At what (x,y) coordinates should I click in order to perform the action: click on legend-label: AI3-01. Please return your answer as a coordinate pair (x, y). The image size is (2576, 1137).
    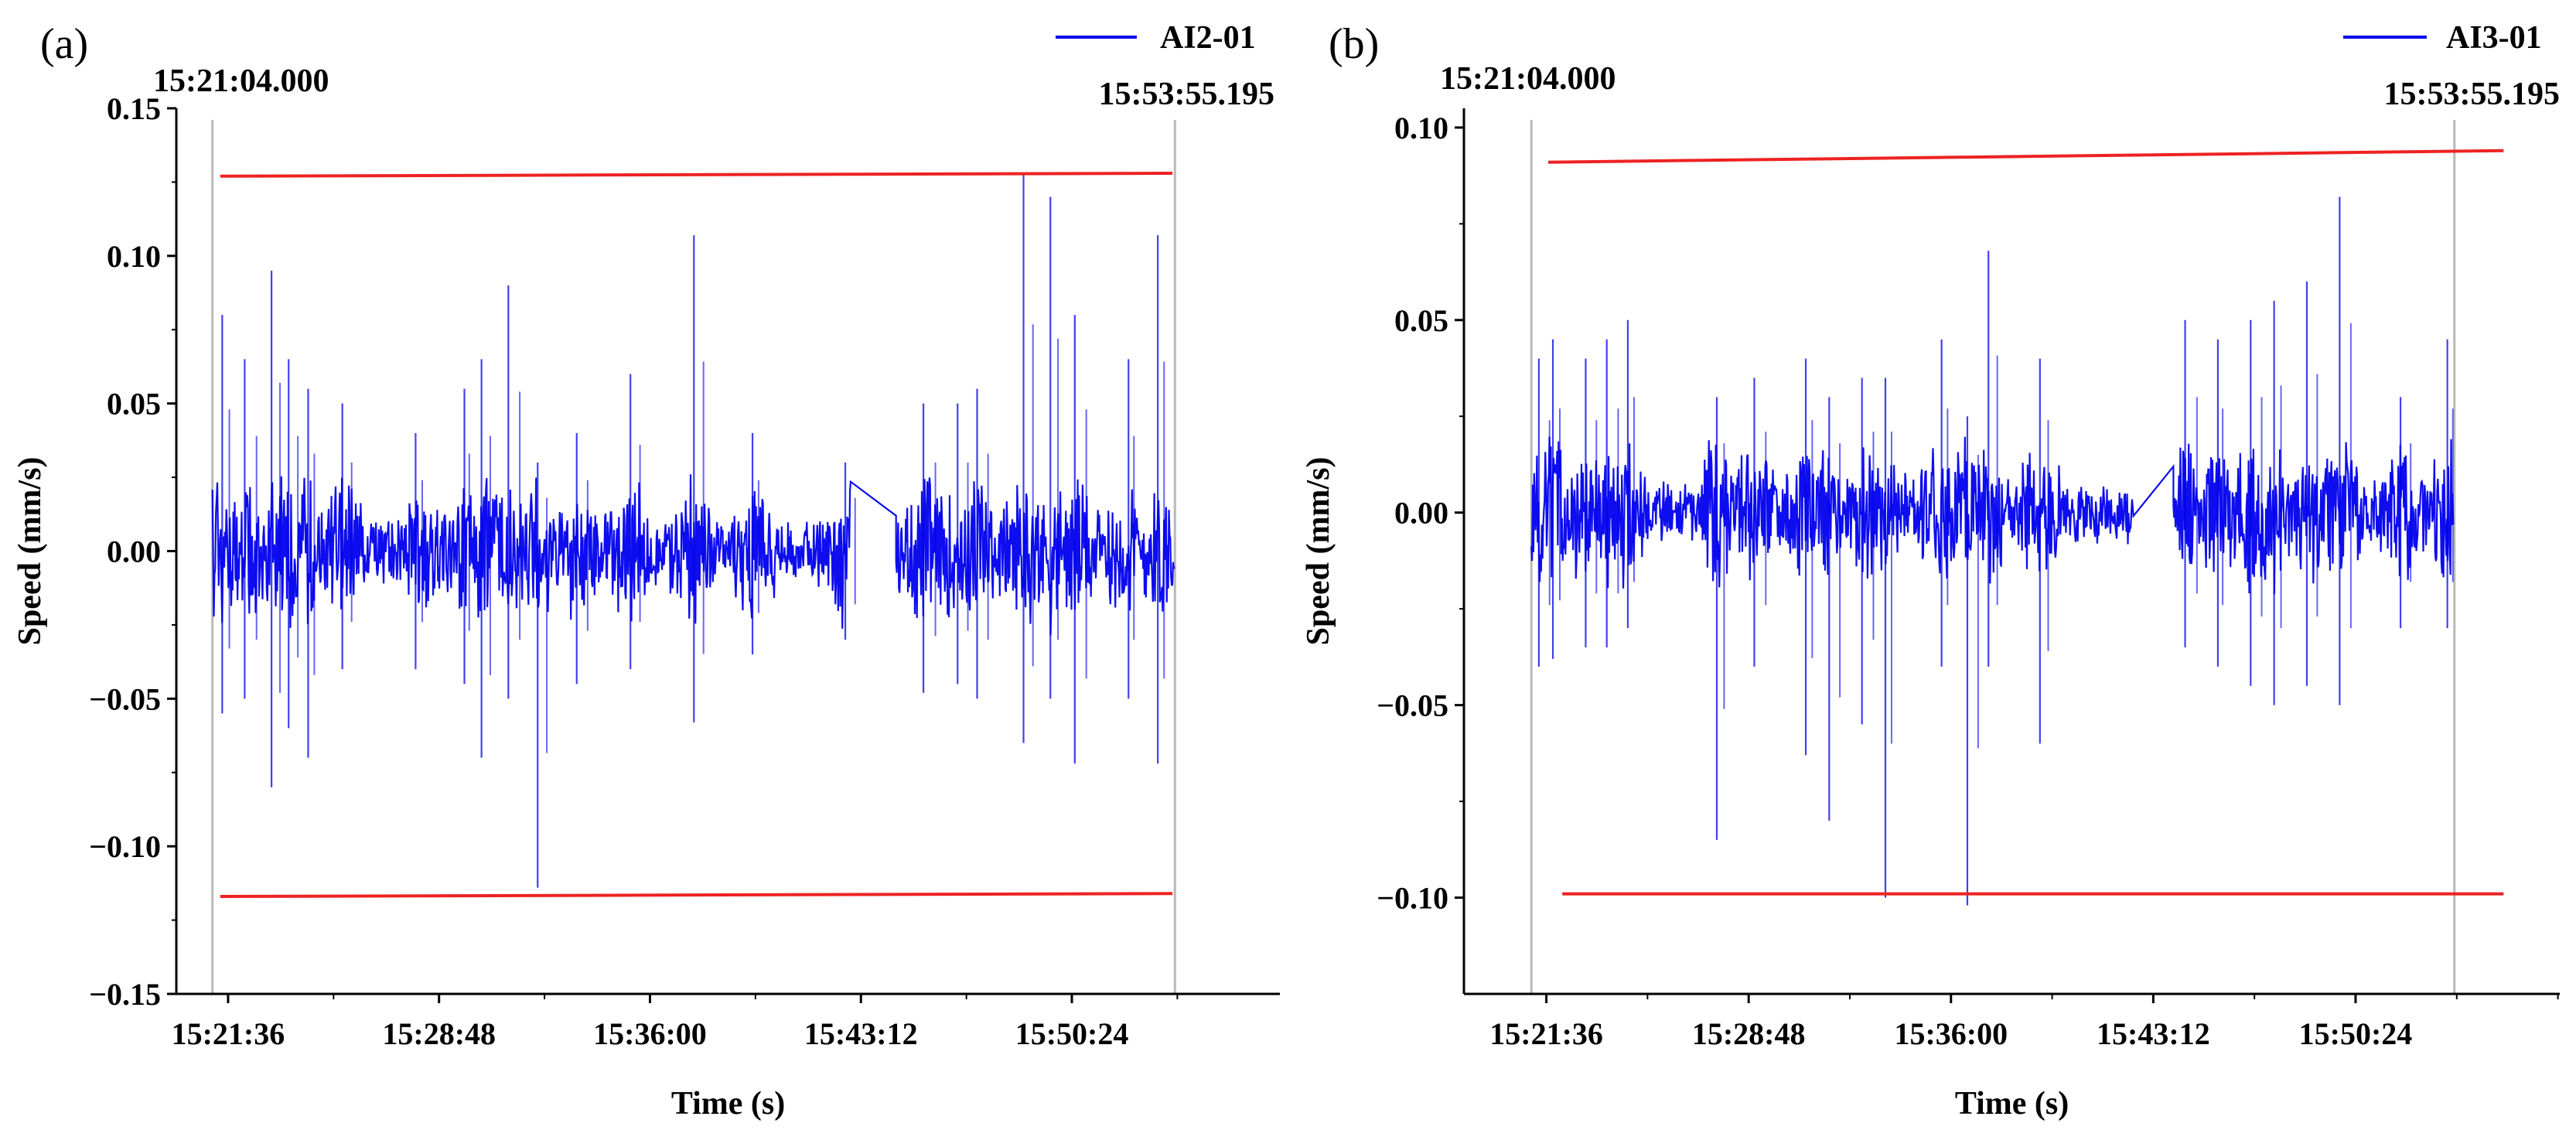
    Looking at the image, I should click on (2494, 38).